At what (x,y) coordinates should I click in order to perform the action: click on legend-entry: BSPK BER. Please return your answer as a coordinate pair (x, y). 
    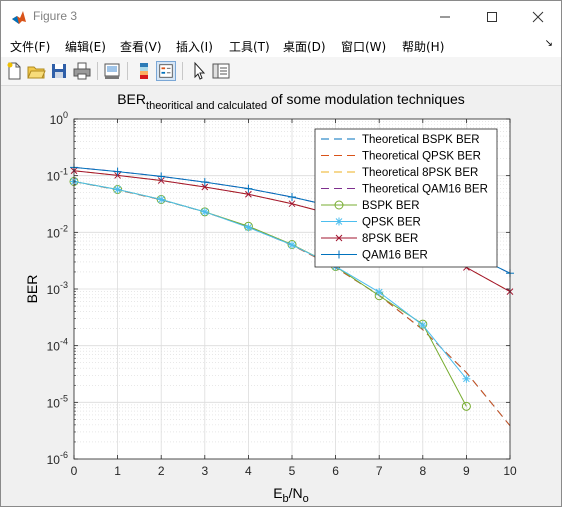
    Looking at the image, I should click on (391, 206).